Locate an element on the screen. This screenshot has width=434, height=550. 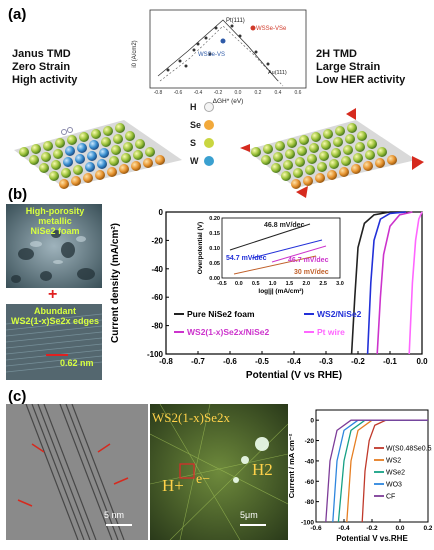
atom-legend: H Se S W is located at coordinates (205, 142).